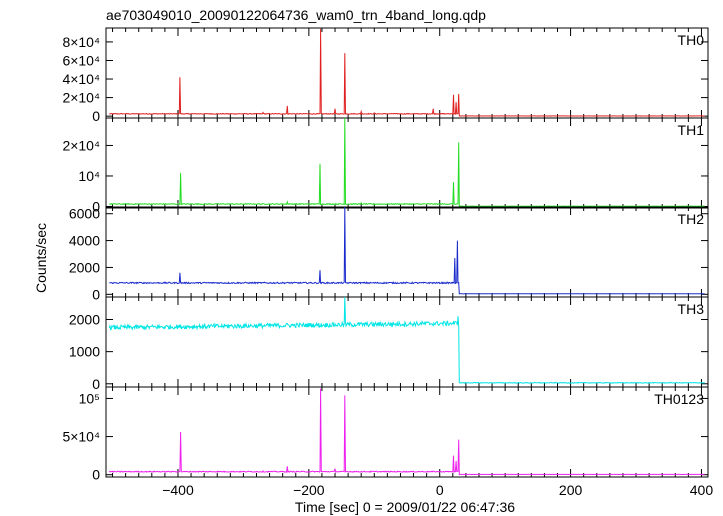 The width and height of the screenshot is (723, 516). What do you see at coordinates (691, 130) in the screenshot?
I see `panel-name: TH1` at bounding box center [691, 130].